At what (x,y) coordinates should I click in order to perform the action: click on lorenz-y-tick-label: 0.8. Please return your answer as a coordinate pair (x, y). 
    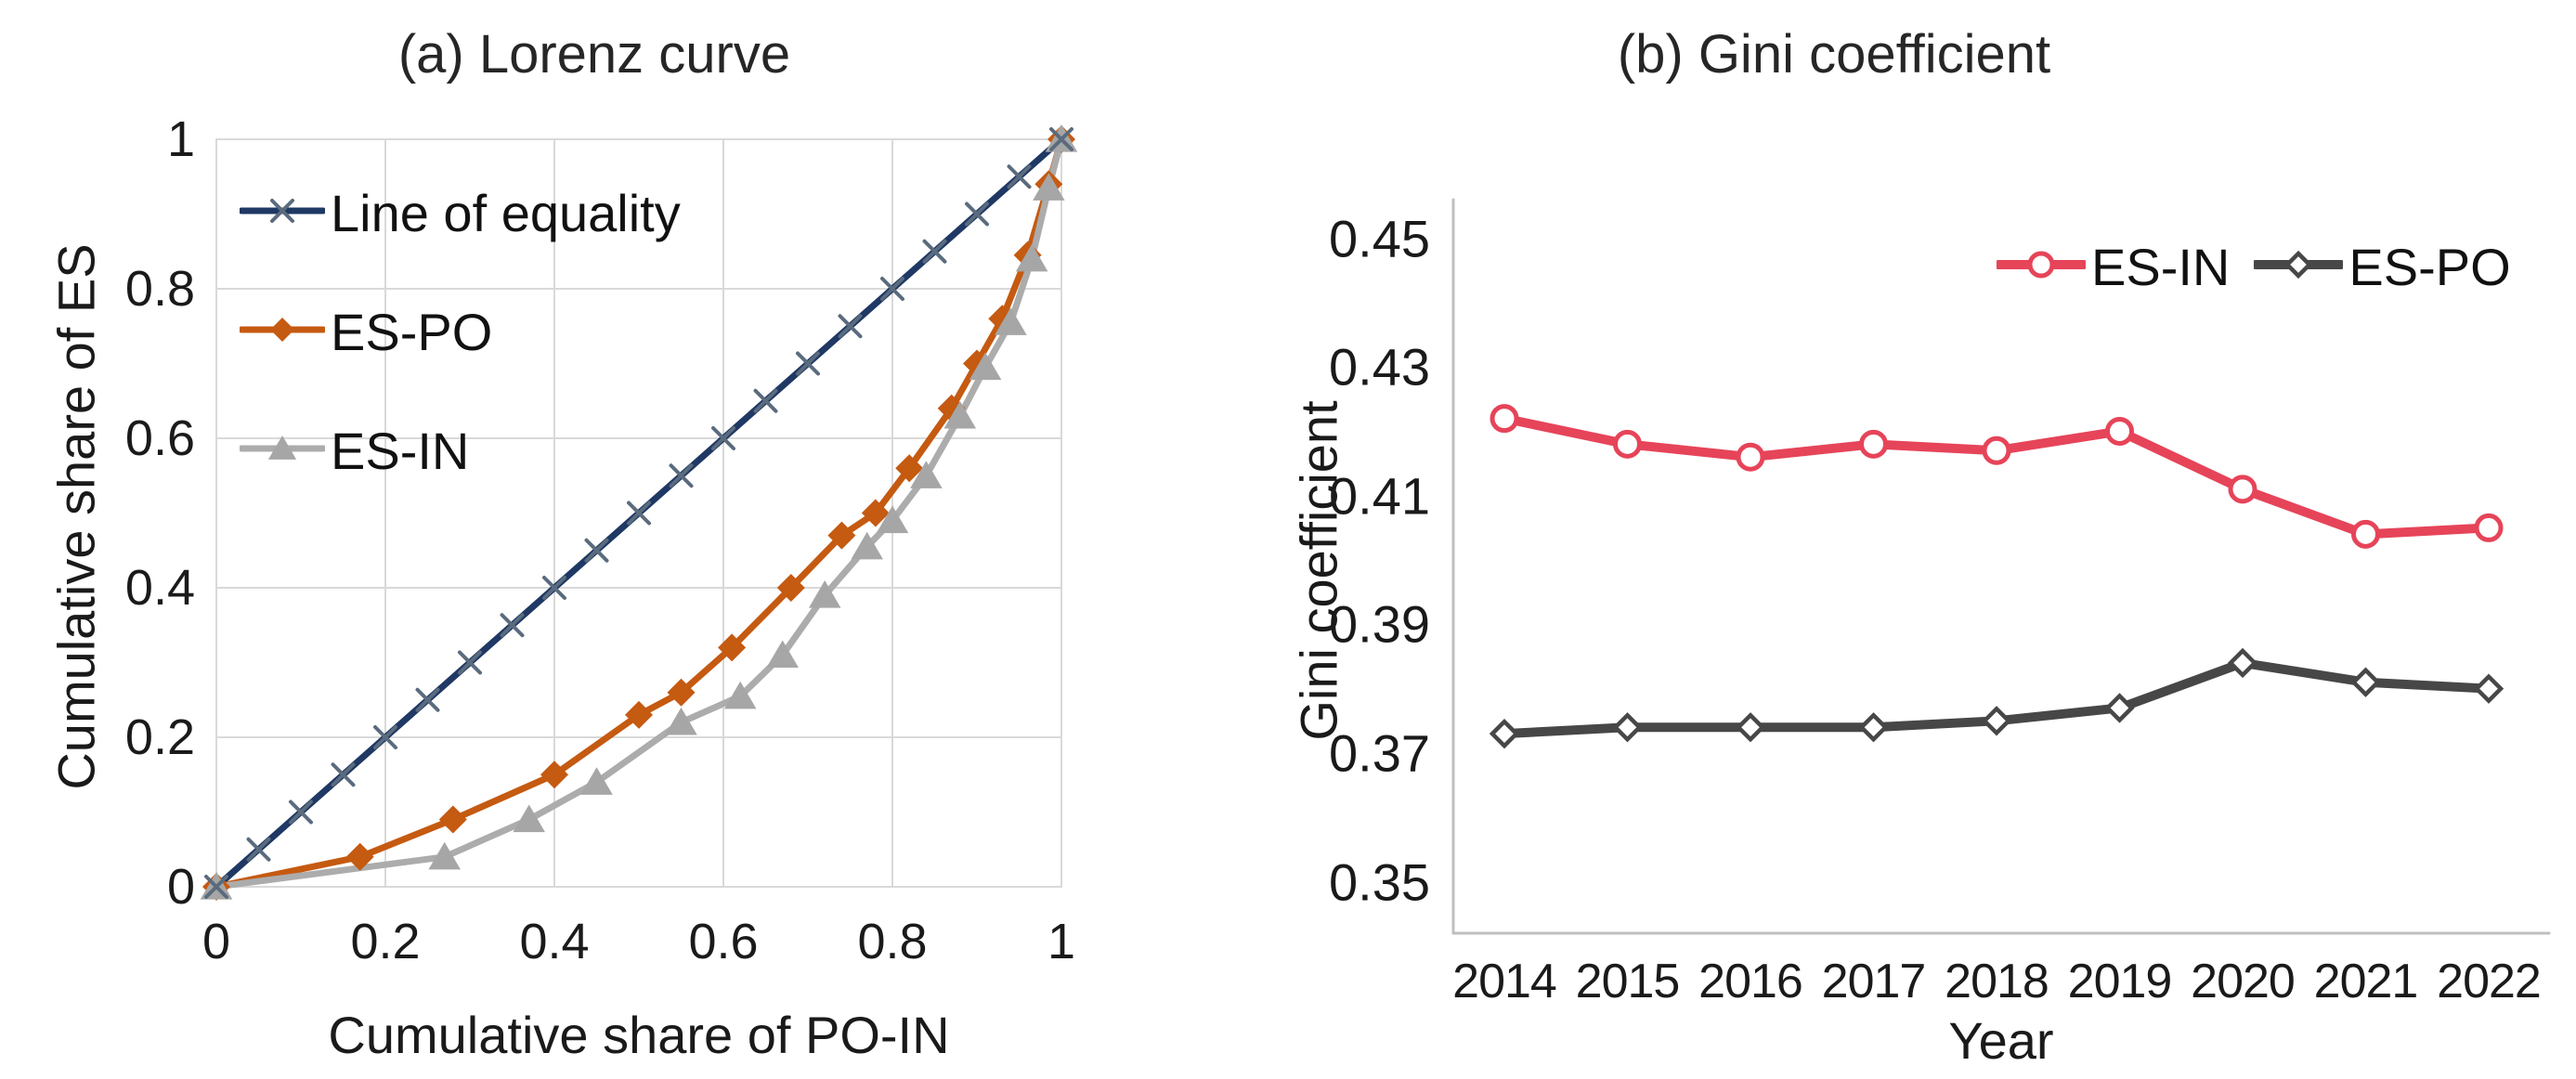
    Looking at the image, I should click on (159, 289).